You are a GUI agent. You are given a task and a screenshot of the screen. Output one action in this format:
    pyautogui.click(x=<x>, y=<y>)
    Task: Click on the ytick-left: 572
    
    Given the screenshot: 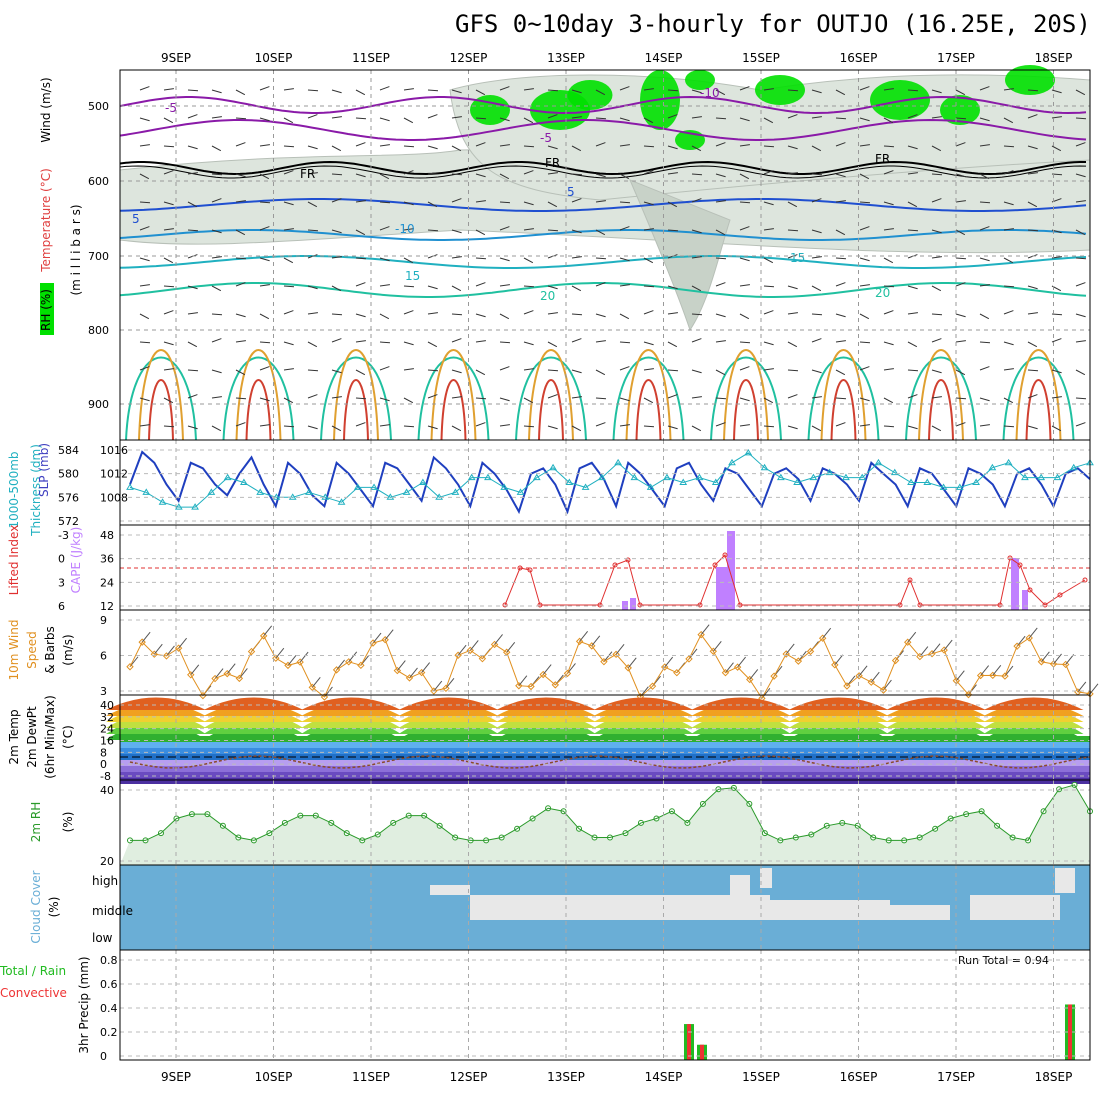 What is the action you would take?
    pyautogui.click(x=68, y=521)
    